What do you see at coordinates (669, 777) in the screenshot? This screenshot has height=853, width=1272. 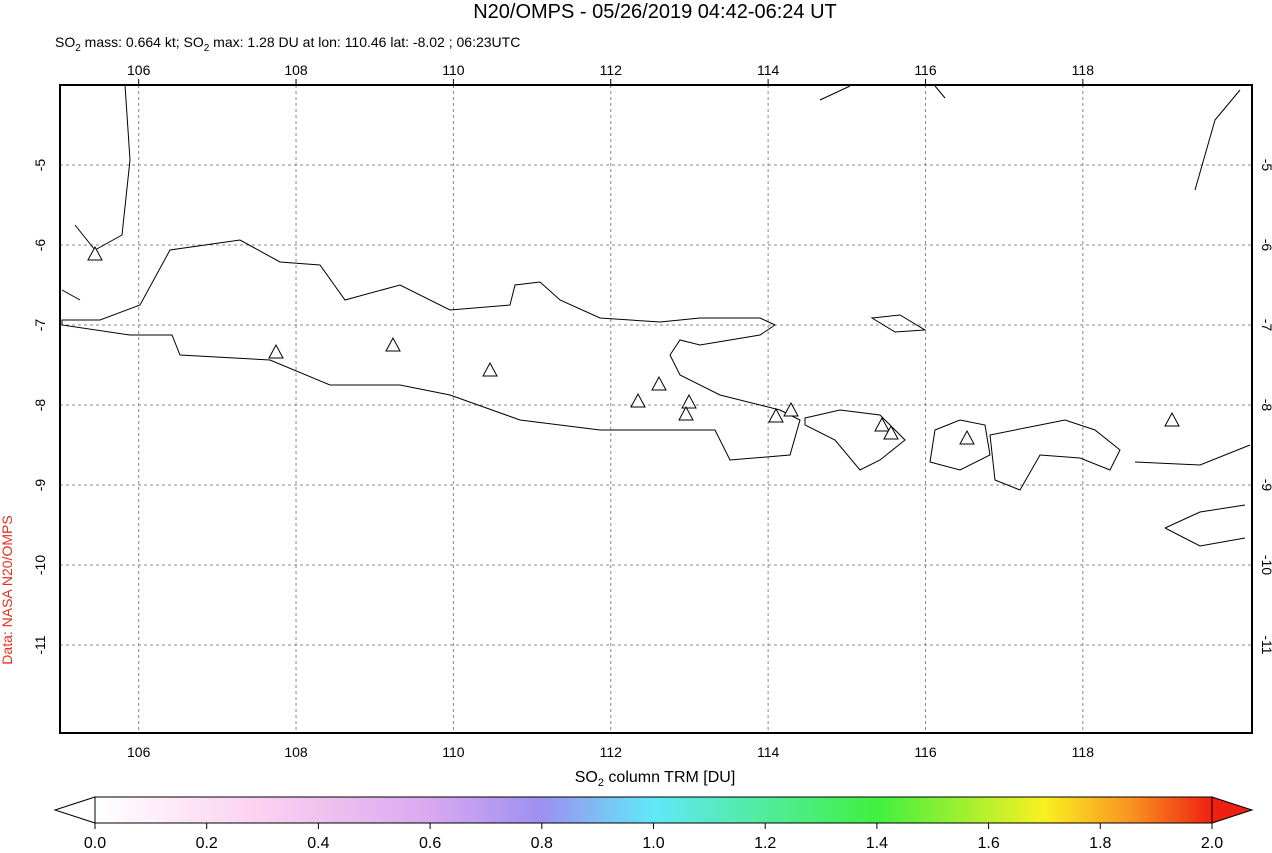 I see `label-part: column TRM [DU]` at bounding box center [669, 777].